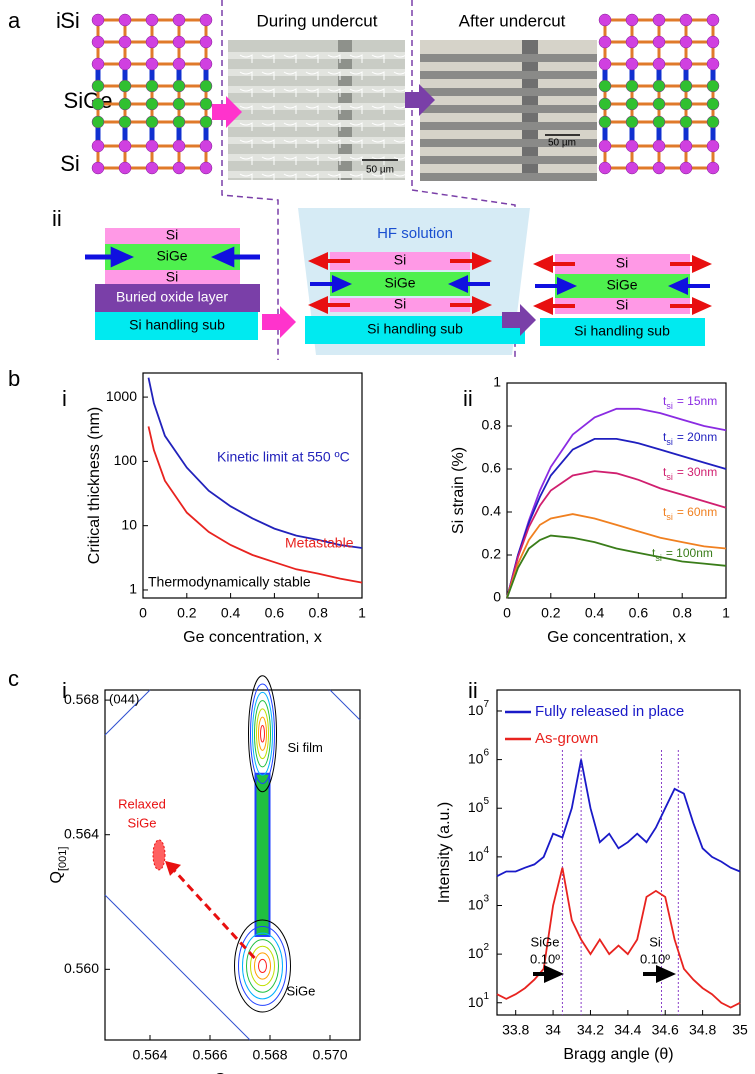 Image resolution: width=755 pixels, height=1074 pixels. Describe the element at coordinates (124, 698) in the screenshot. I see `reflection-label: (044)` at that location.